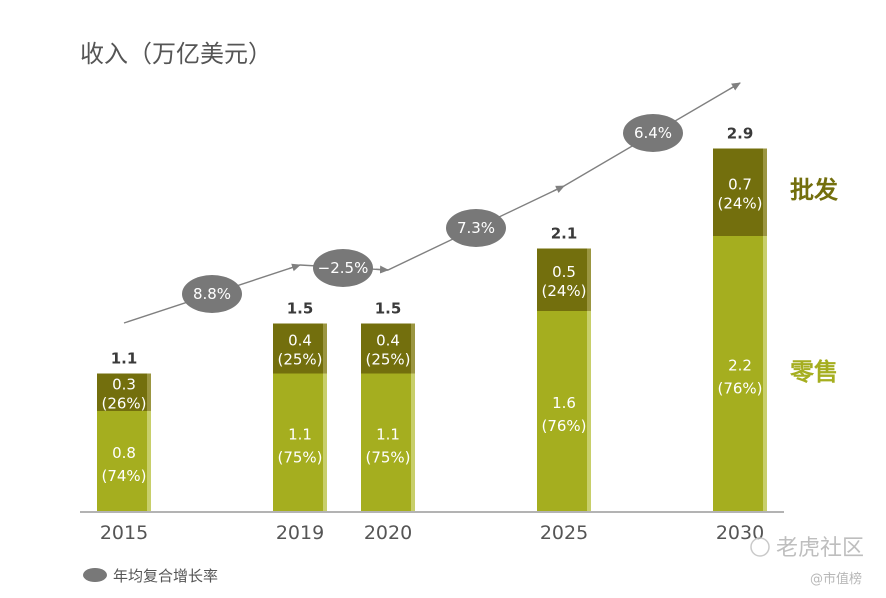  I want to click on retail-share-2015: (74%), so click(123, 476).